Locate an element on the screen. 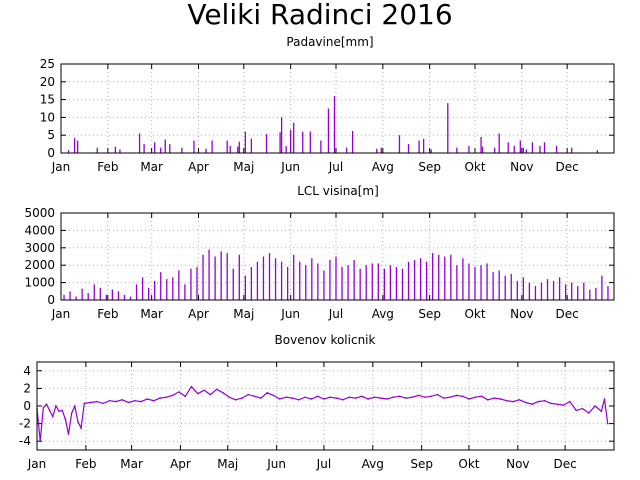 The width and height of the screenshot is (640, 480). y-tick-label: 4000 is located at coordinates (39, 230).